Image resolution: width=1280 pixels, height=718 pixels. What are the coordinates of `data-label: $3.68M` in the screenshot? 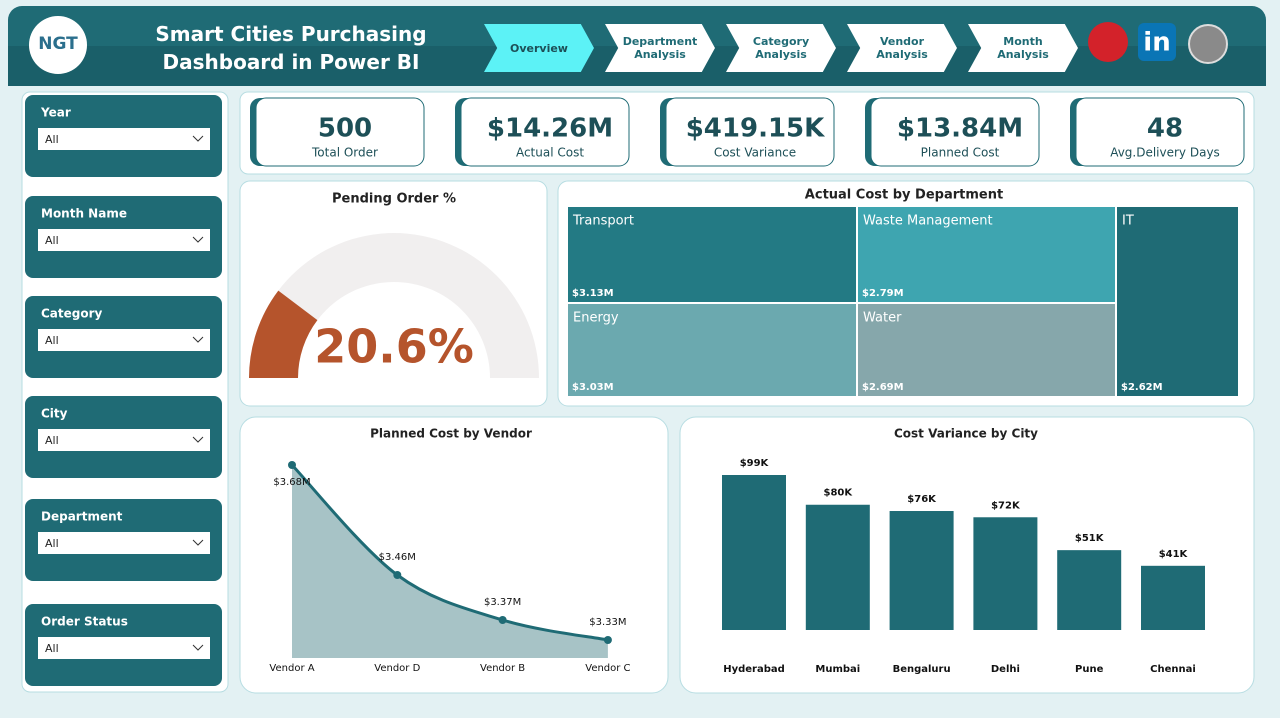 It's located at (291, 482).